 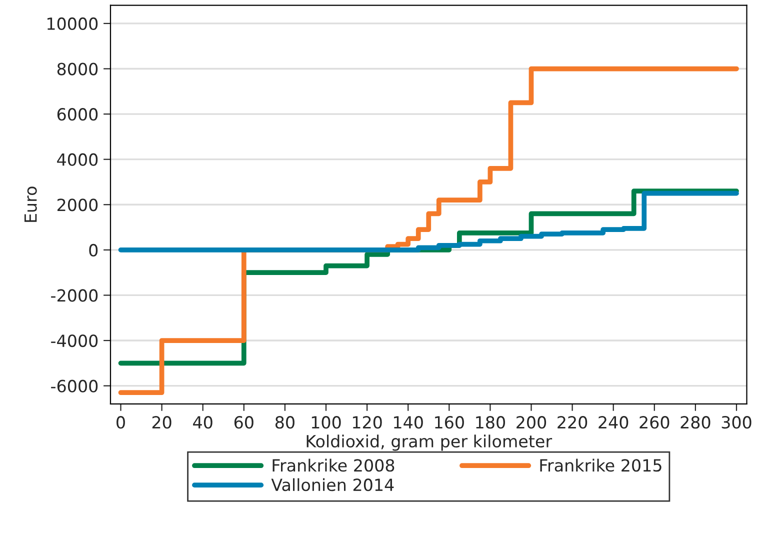 I want to click on x-tick-label: 140, so click(x=408, y=422).